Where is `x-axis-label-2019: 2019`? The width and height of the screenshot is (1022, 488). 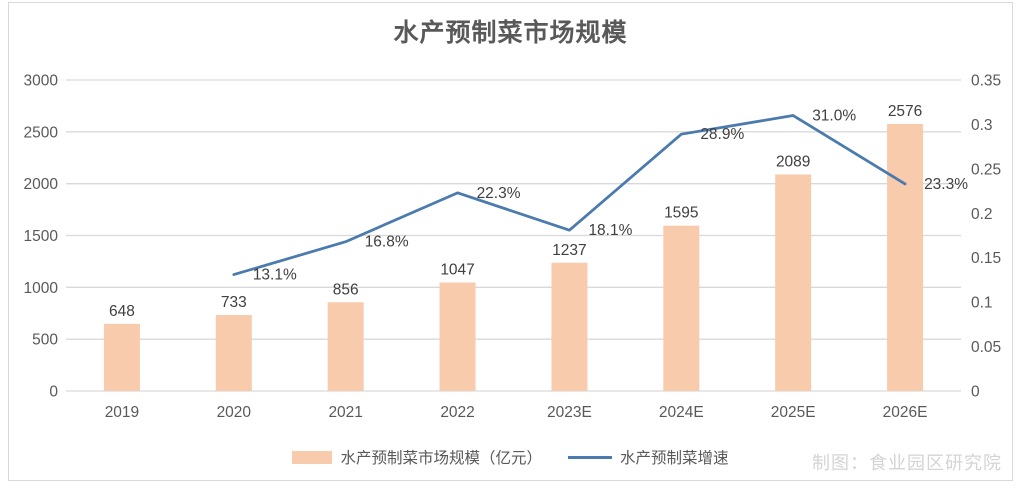
x-axis-label-2019: 2019 is located at coordinates (122, 412).